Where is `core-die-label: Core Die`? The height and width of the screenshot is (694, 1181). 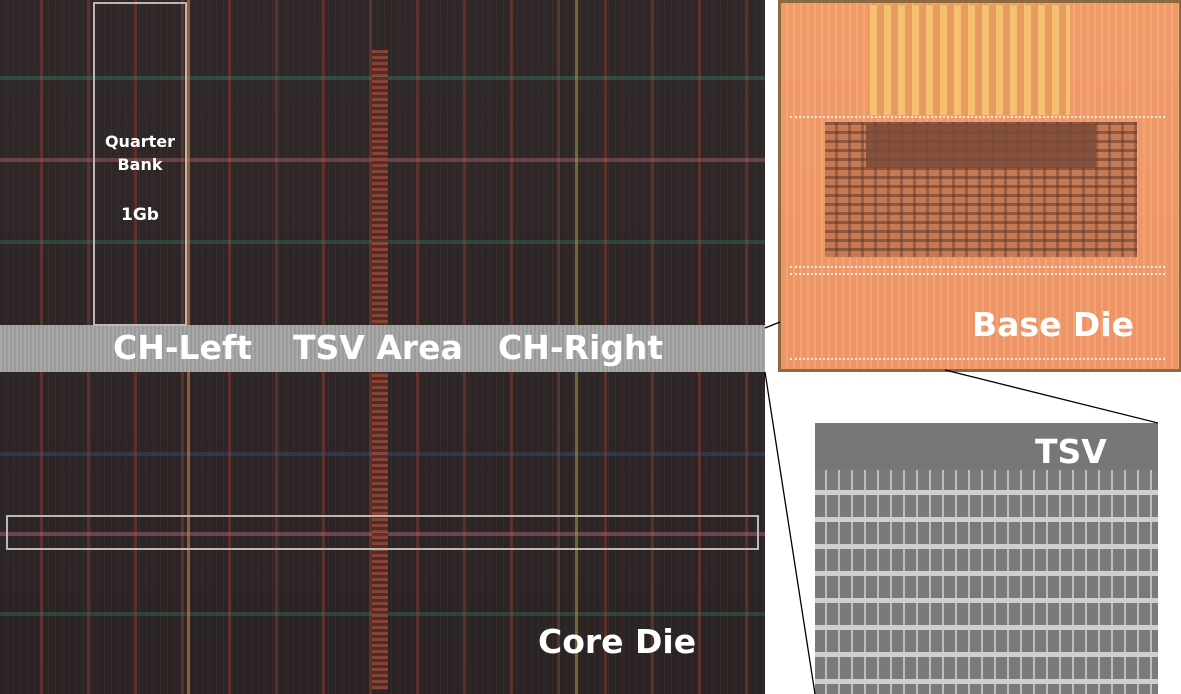 core-die-label: Core Die is located at coordinates (617, 641).